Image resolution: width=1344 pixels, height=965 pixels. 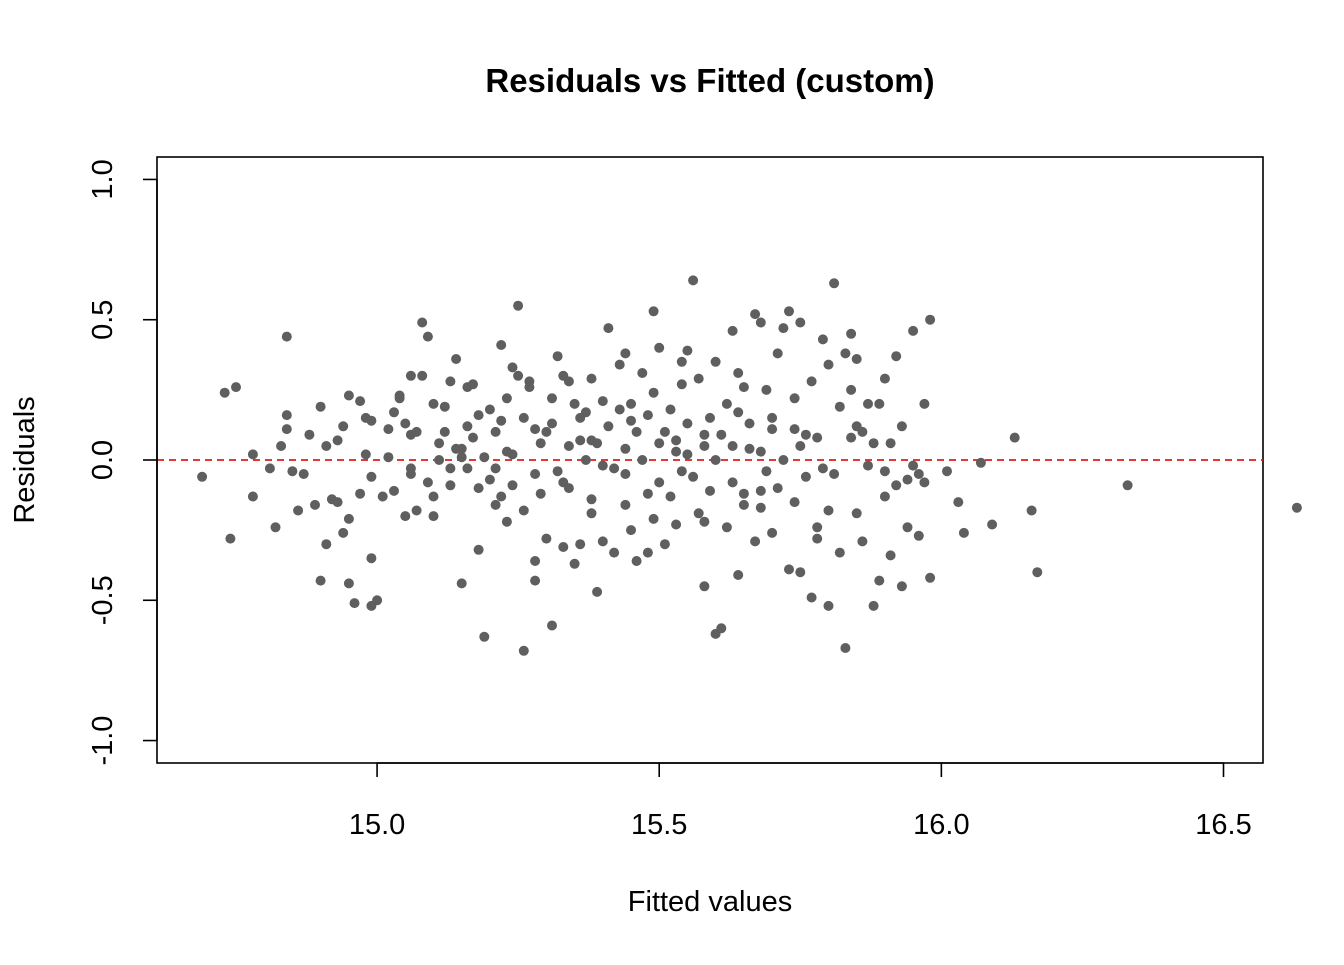 What do you see at coordinates (103, 460) in the screenshot?
I see `y-tick-label: 0.0` at bounding box center [103, 460].